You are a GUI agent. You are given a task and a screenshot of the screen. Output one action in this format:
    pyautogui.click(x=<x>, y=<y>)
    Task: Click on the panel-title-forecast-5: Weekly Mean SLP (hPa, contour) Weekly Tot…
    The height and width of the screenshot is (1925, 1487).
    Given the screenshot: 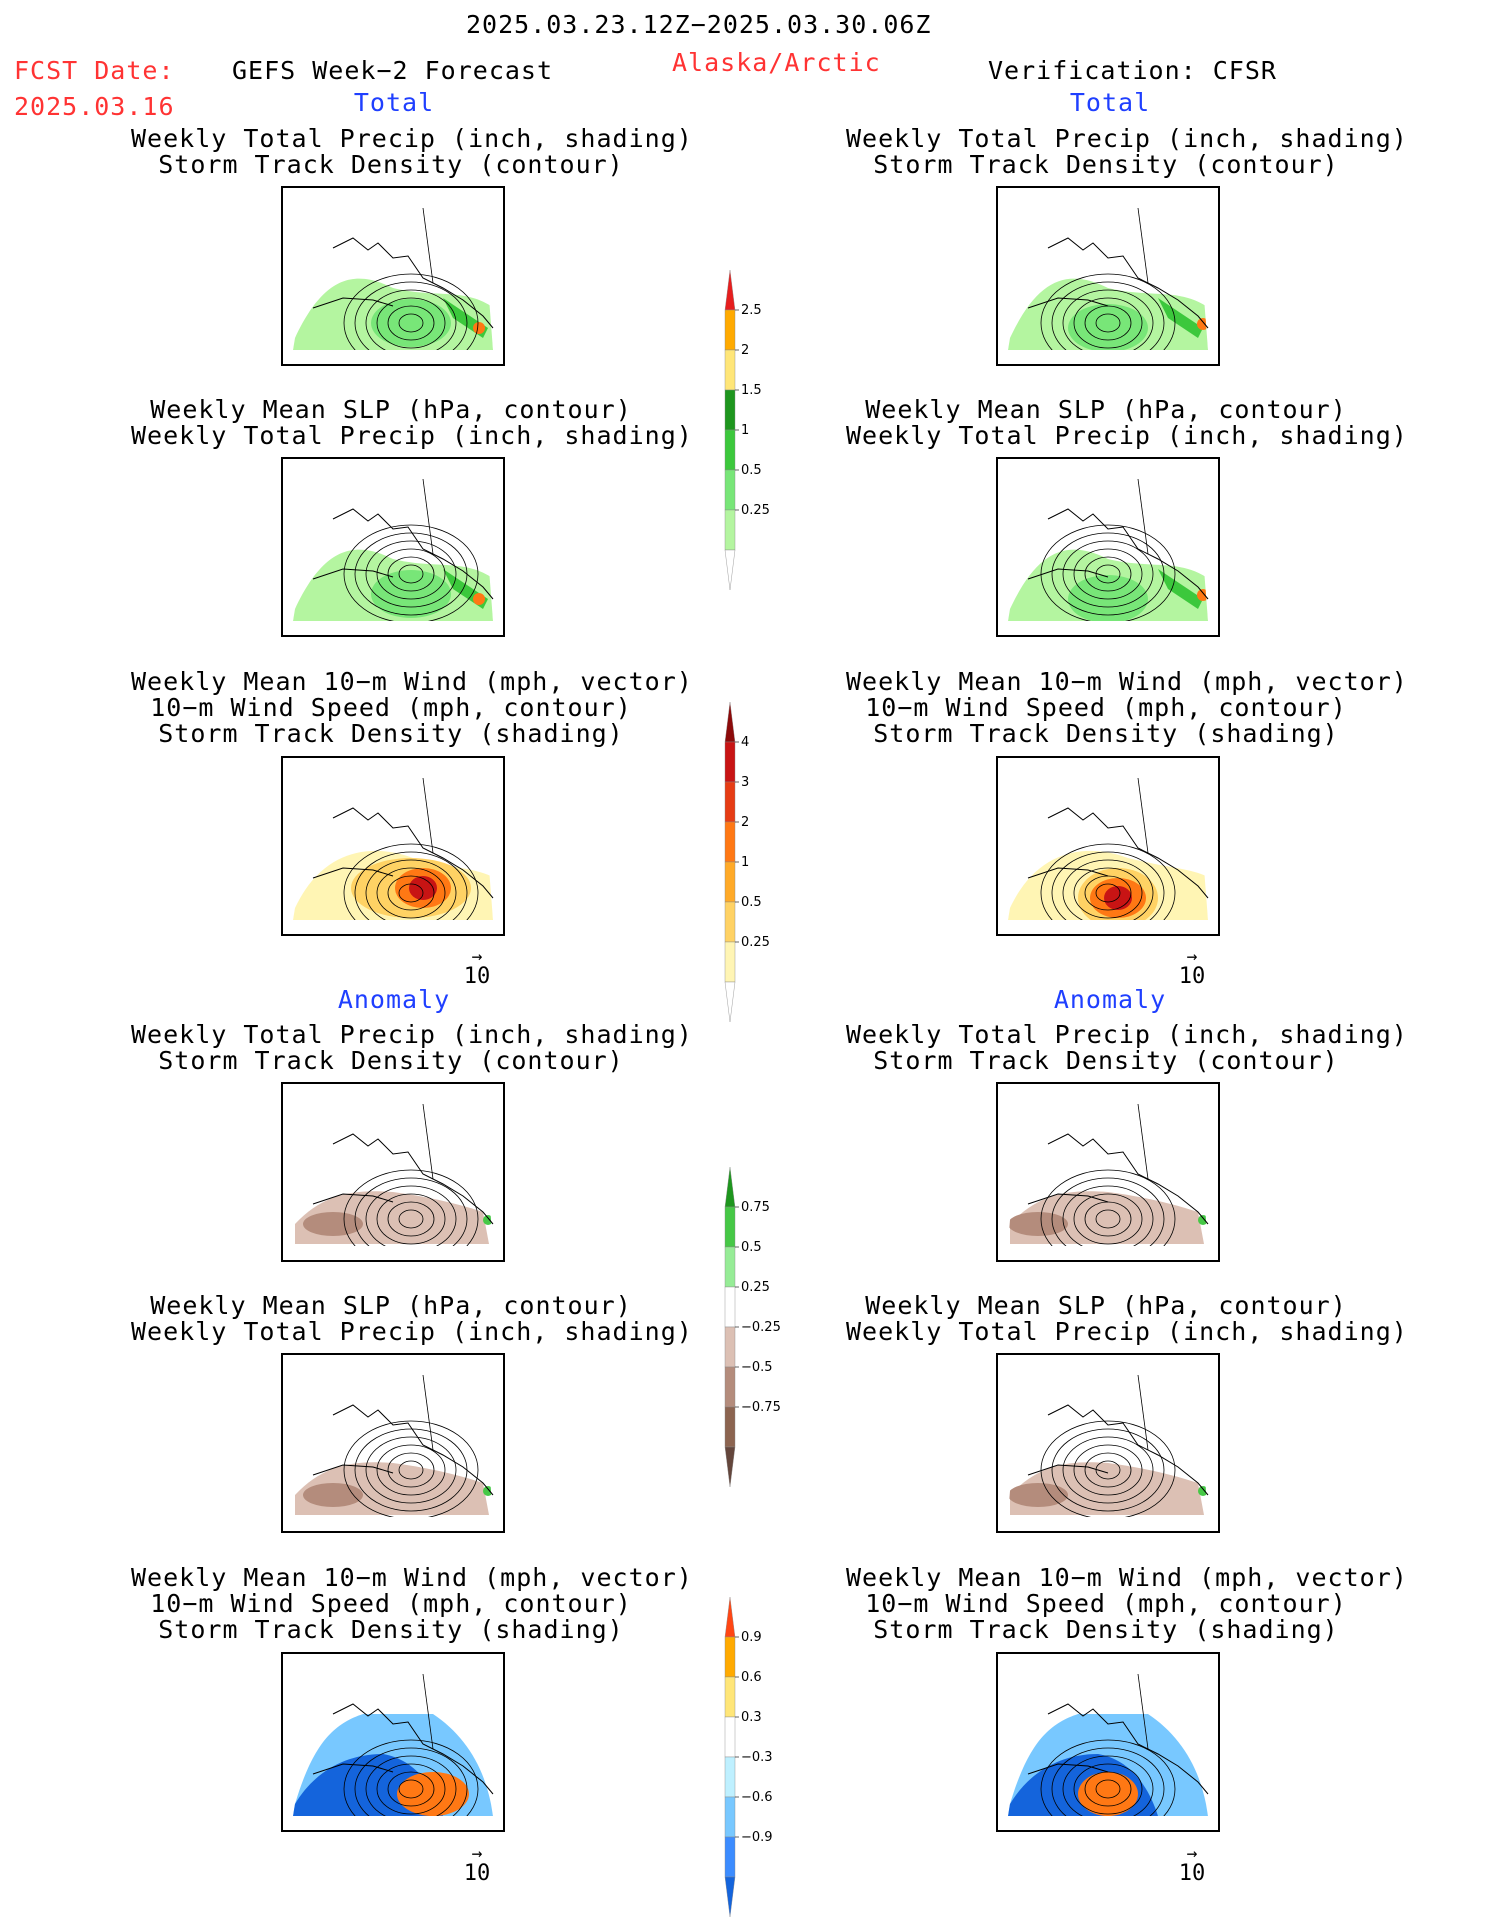 What is the action you would take?
    pyautogui.click(x=412, y=1319)
    